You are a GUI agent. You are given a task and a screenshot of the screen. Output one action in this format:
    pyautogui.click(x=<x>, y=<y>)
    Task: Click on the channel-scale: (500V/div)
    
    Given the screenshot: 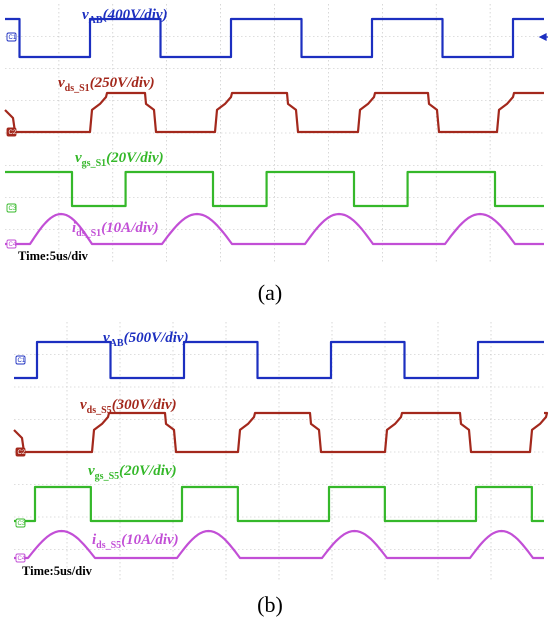 What is the action you would take?
    pyautogui.click(x=156, y=338)
    